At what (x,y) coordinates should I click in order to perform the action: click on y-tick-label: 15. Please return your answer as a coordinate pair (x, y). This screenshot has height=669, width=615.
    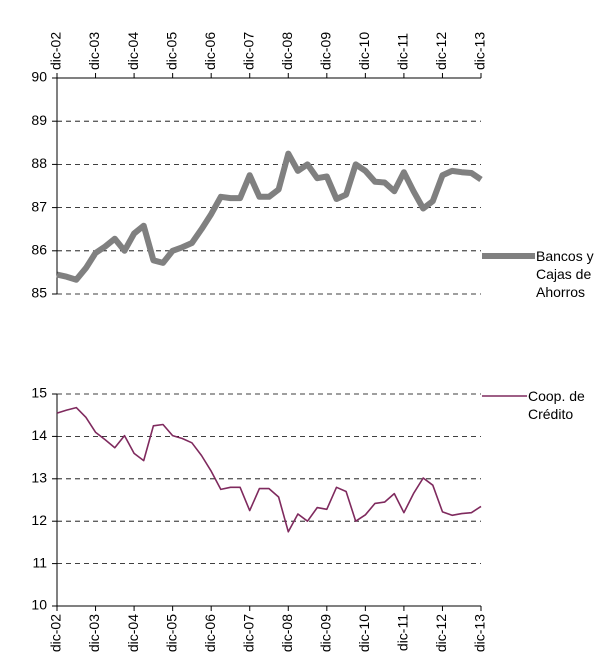
    Looking at the image, I should click on (39, 393).